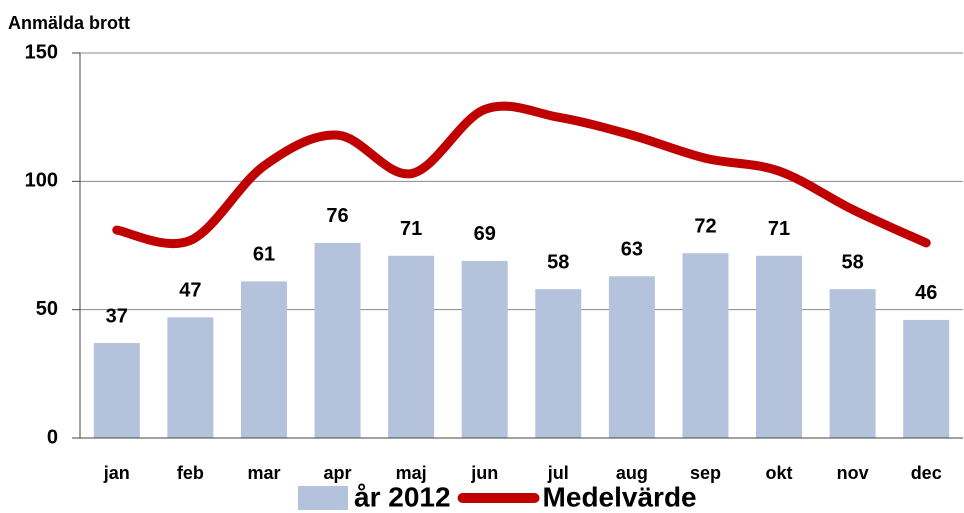 This screenshot has width=964, height=513. I want to click on data-label: 63, so click(632, 250).